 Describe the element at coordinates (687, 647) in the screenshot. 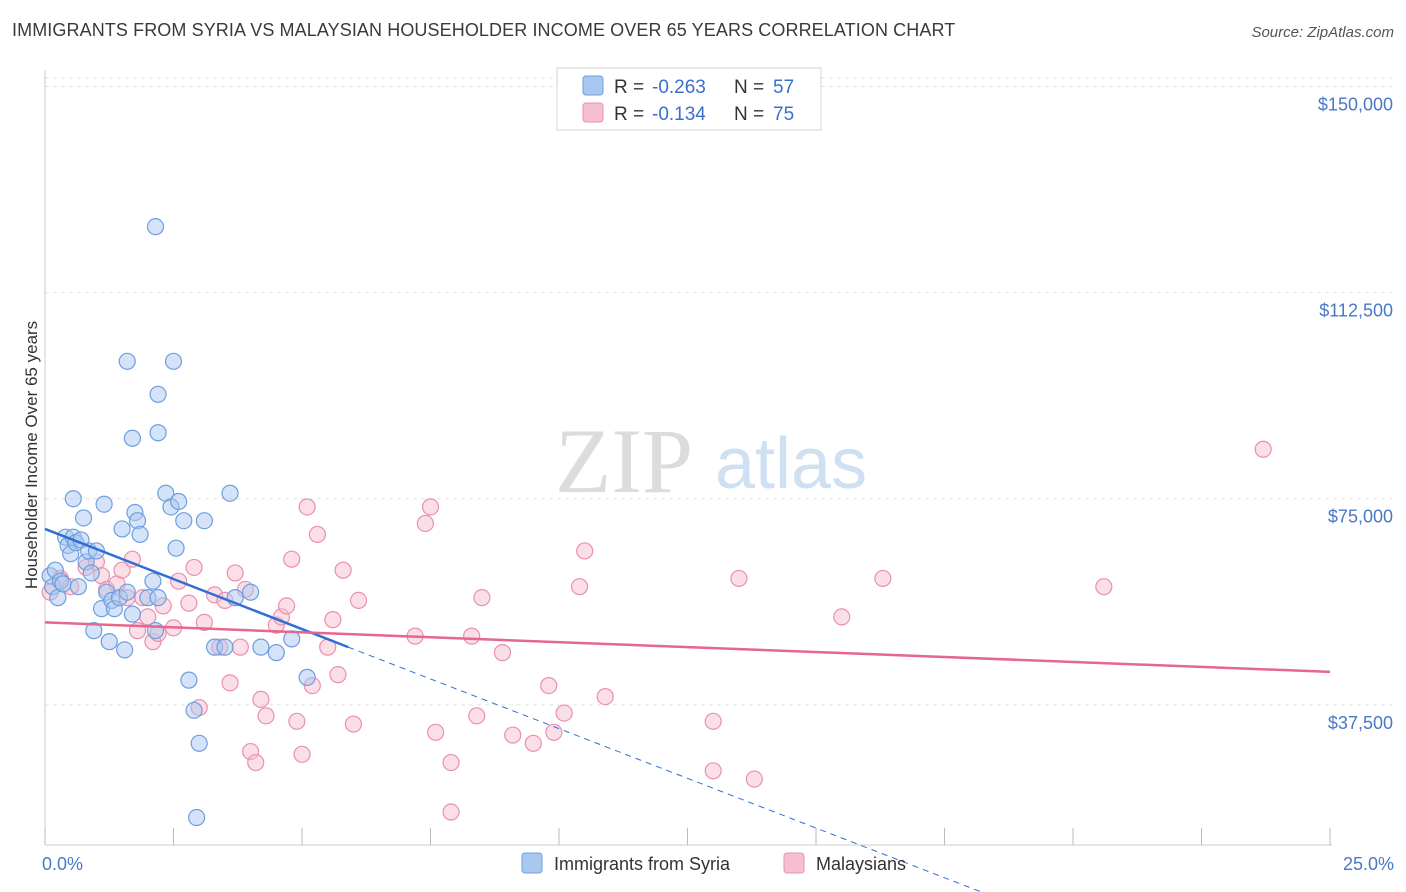

I see `malaysians-trend-line` at that location.